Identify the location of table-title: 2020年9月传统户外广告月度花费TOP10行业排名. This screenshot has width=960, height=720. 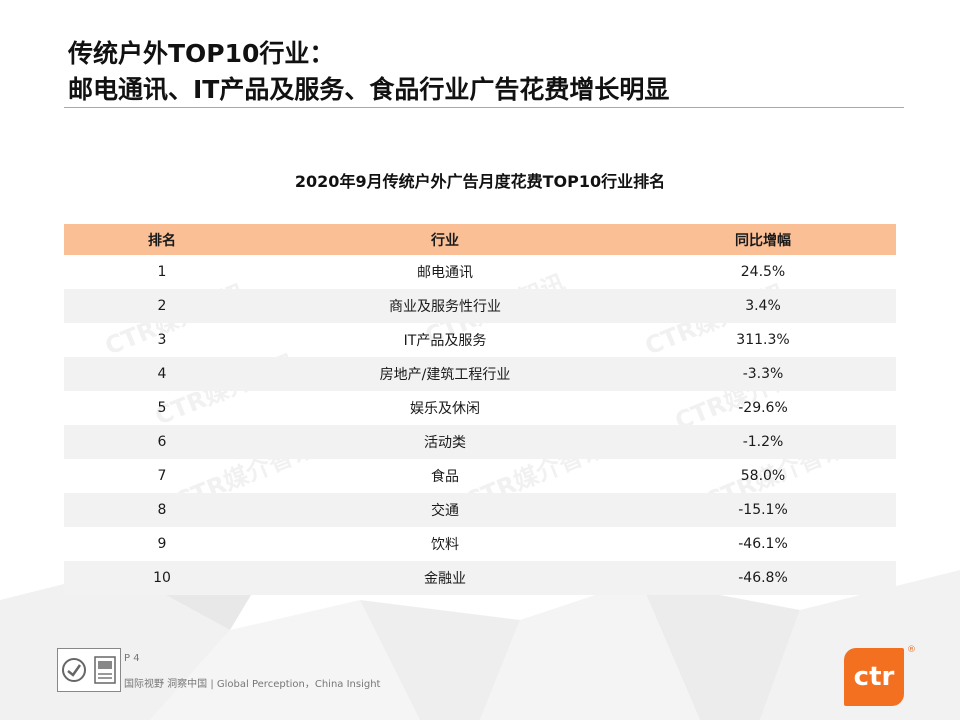
(480, 181).